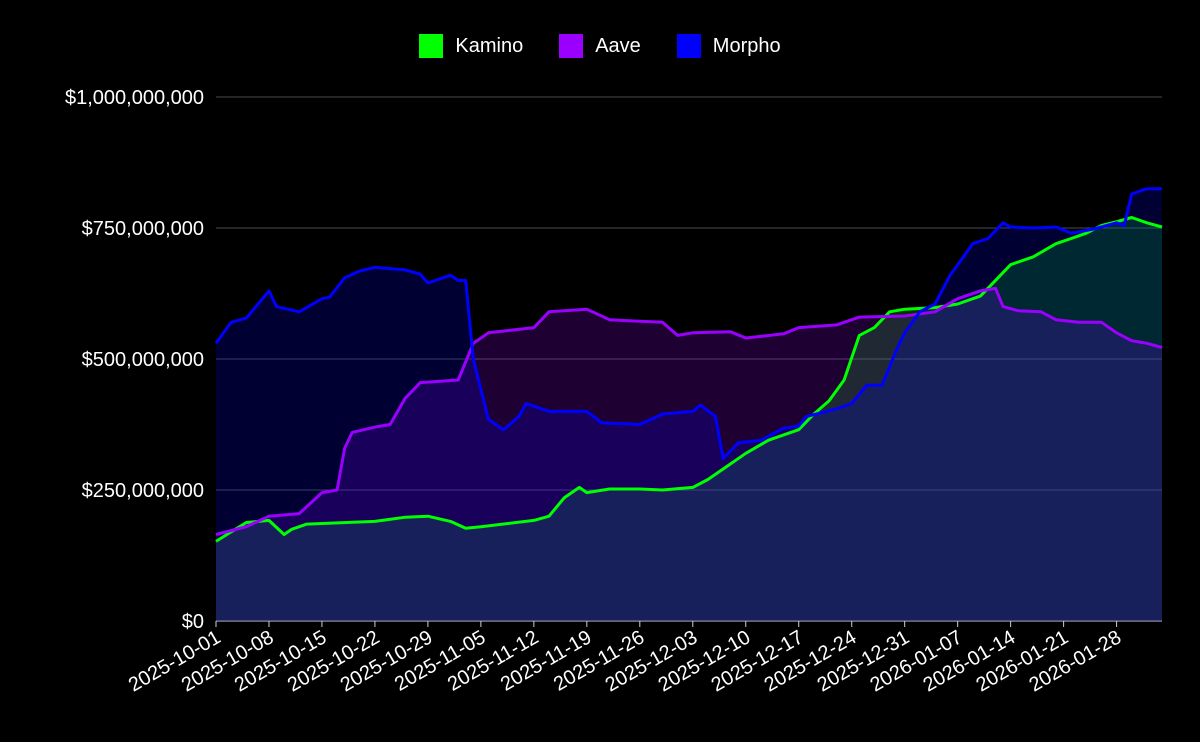 The width and height of the screenshot is (1200, 742). I want to click on legend-item-kamino: Kamino, so click(471, 46).